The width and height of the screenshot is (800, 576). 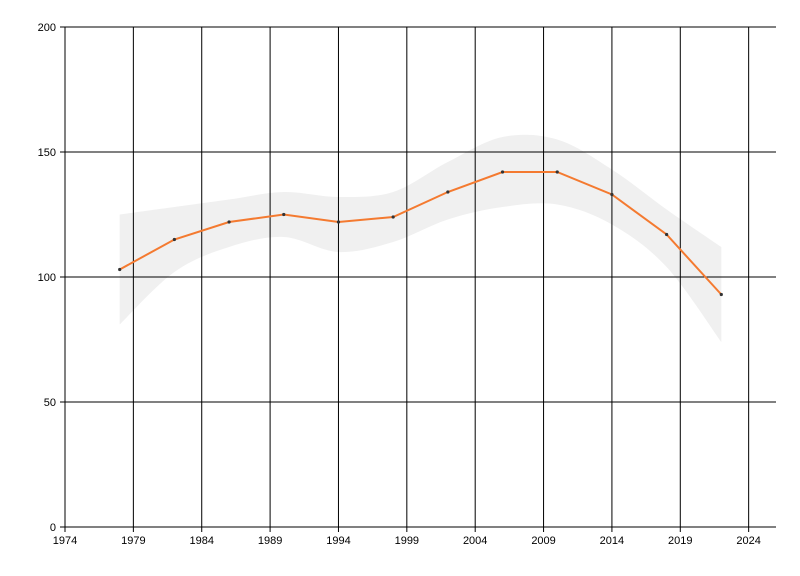 What do you see at coordinates (543, 541) in the screenshot?
I see `x-tick-label: 2009` at bounding box center [543, 541].